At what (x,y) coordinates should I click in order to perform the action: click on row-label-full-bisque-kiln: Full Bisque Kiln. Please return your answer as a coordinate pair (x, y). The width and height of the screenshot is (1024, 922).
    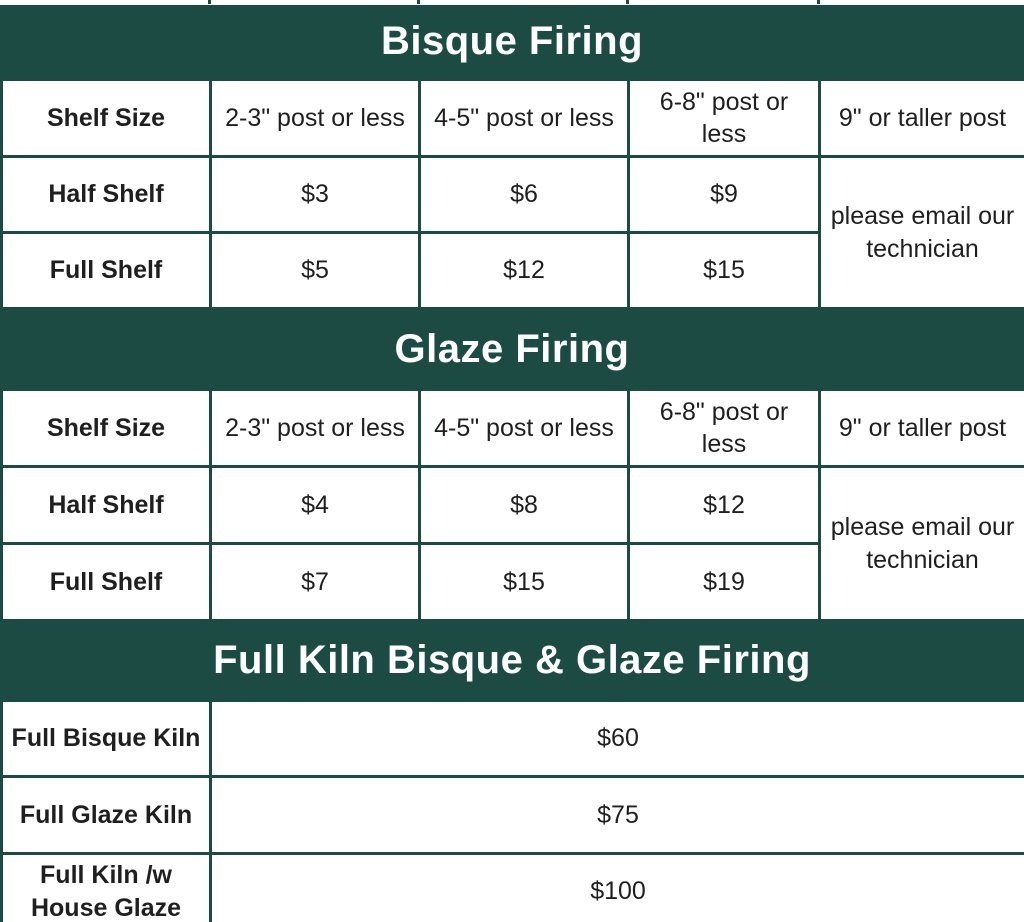
    Looking at the image, I should click on (106, 738).